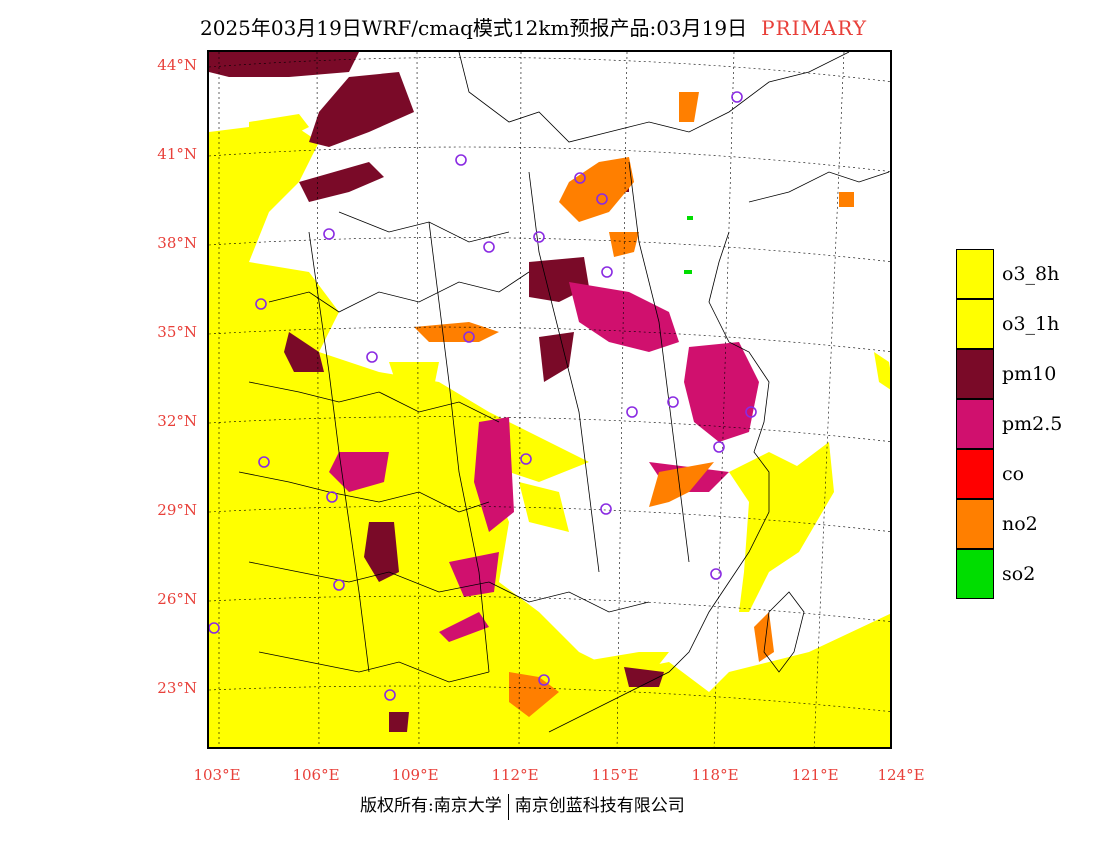 Image resolution: width=1100 pixels, height=850 pixels. I want to click on title-tag: PRIMARY, so click(814, 28).